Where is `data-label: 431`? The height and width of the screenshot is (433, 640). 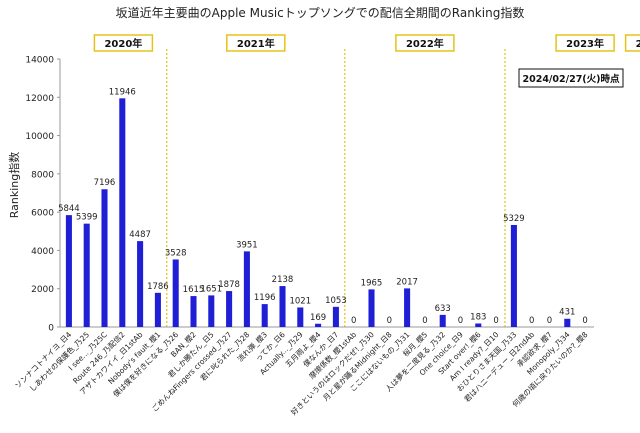
data-label: 431 is located at coordinates (567, 313).